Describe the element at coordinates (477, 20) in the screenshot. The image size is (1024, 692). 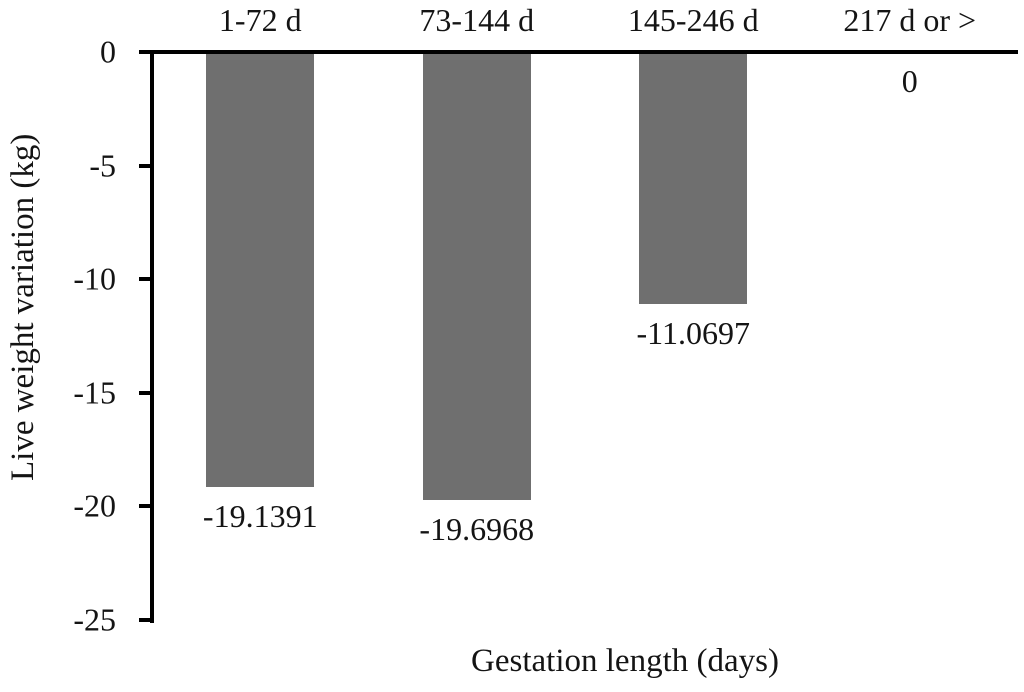
I see `category-label: 73-144 d` at that location.